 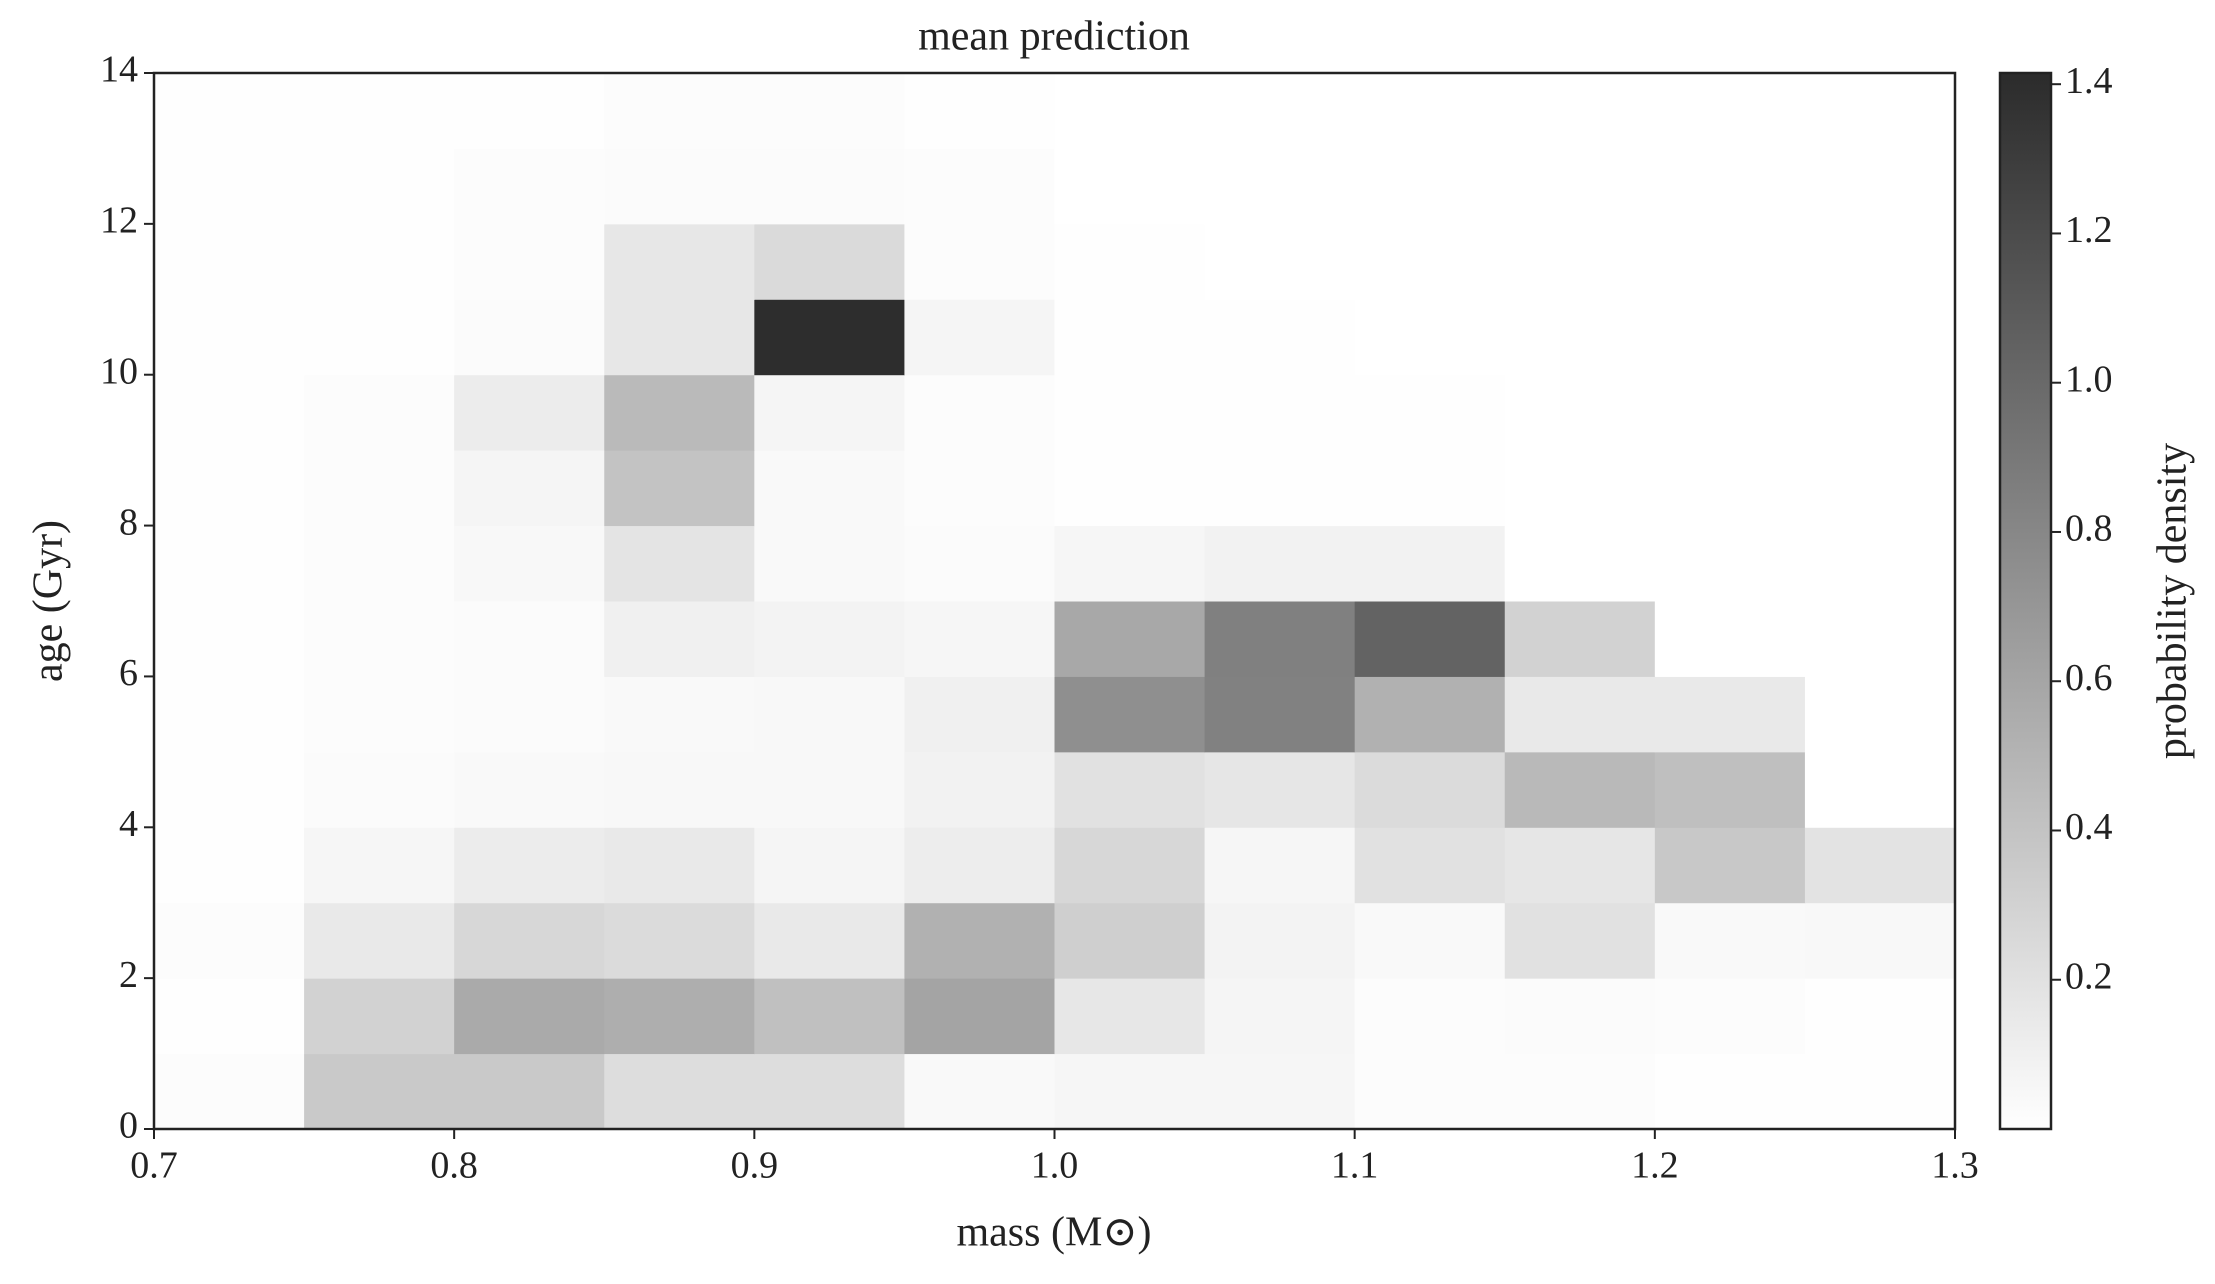 What do you see at coordinates (1355, 1166) in the screenshot?
I see `x-tick-label: 1.1` at bounding box center [1355, 1166].